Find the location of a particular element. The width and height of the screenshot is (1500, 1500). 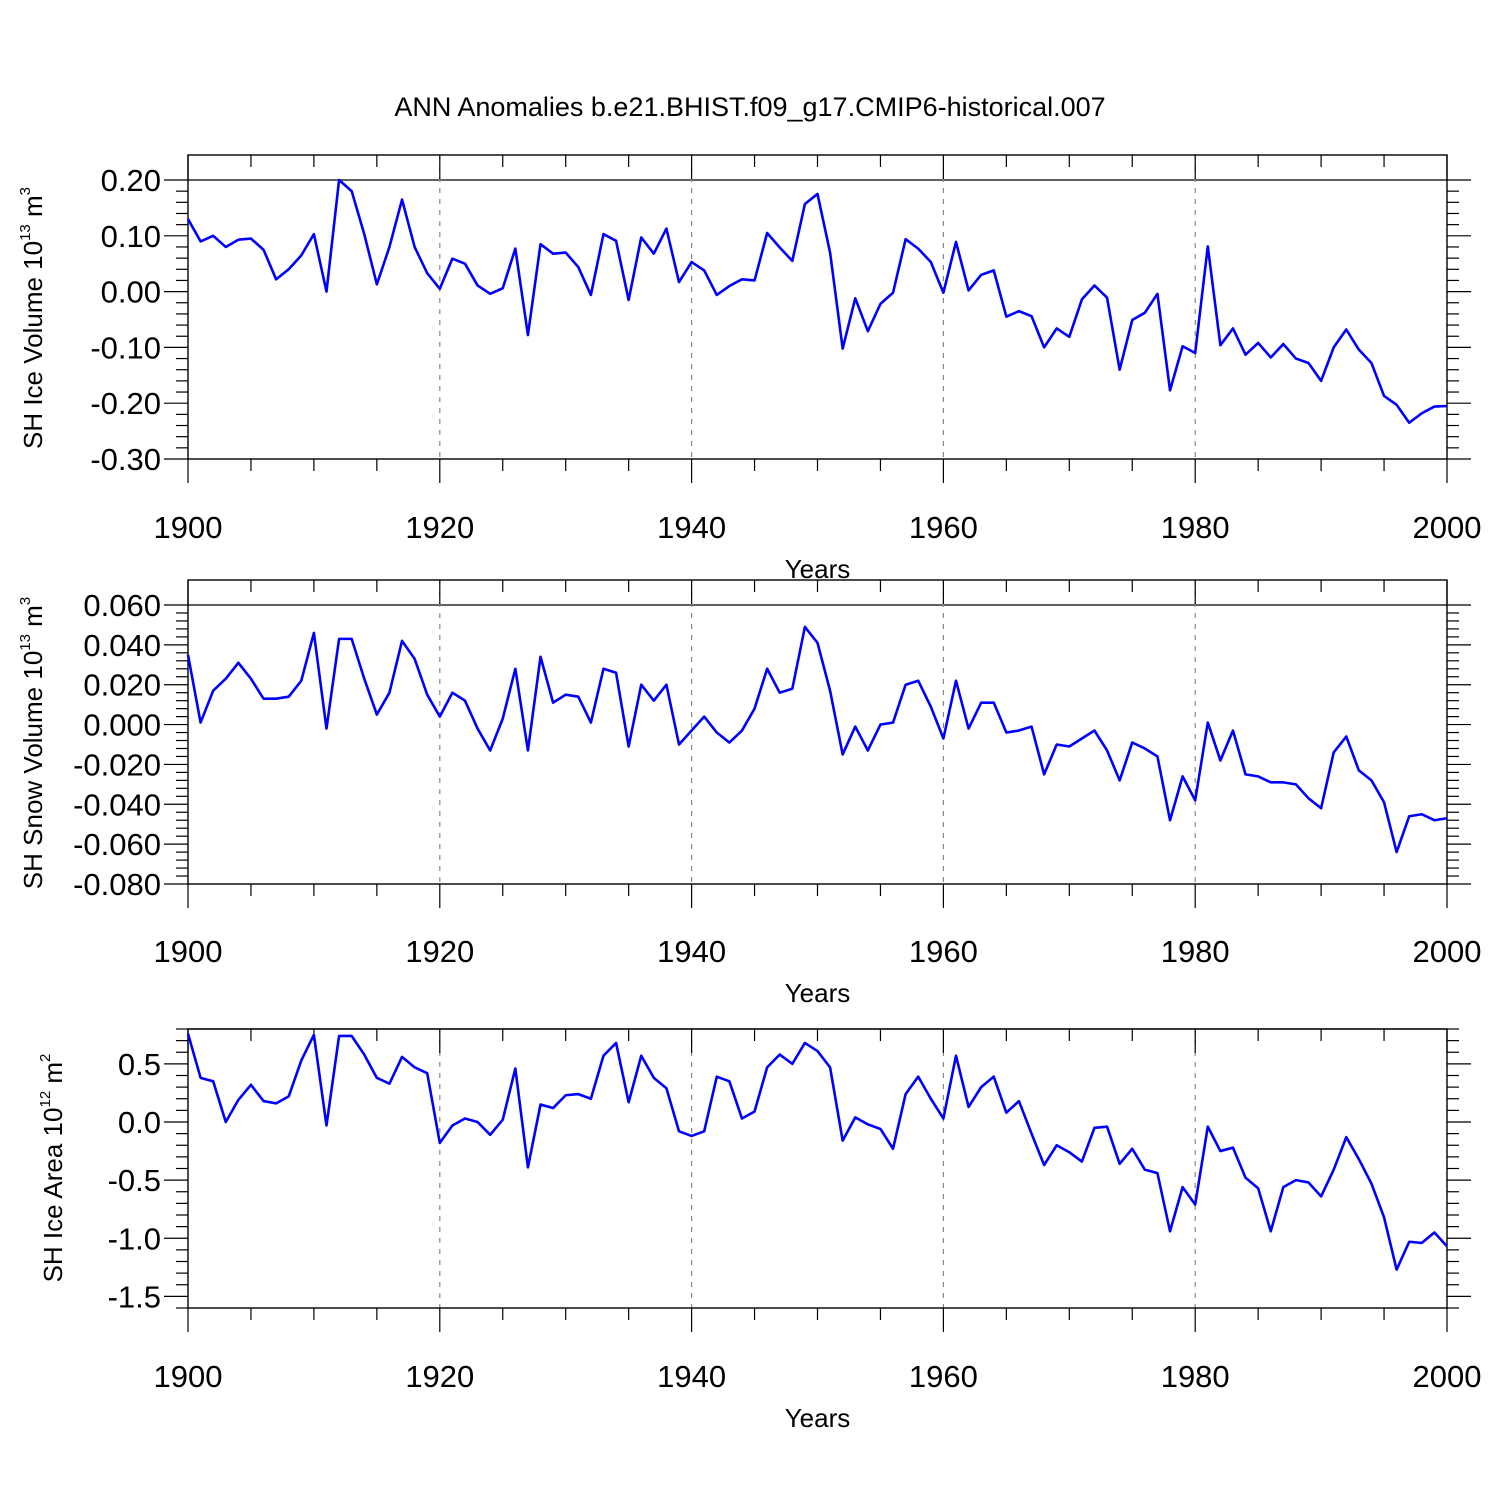

y-tick-label: -0.080 is located at coordinates (117, 884).